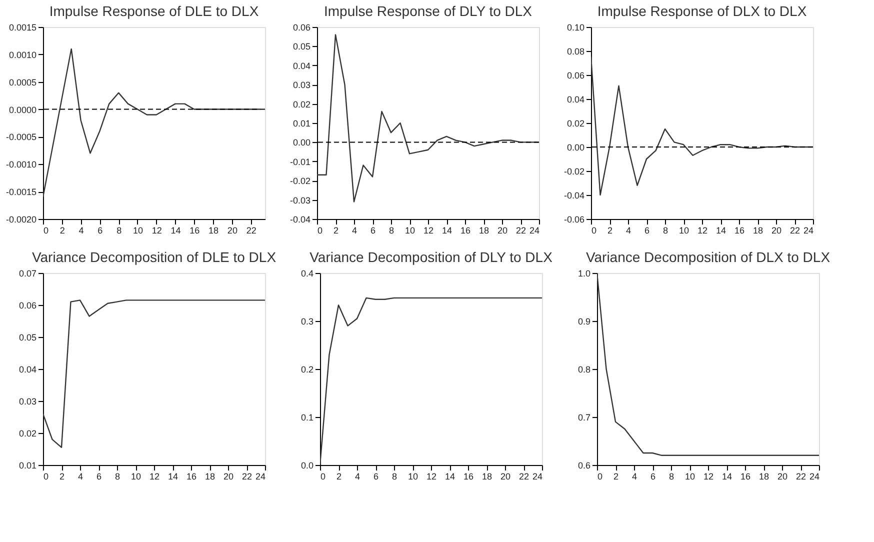 The image size is (874, 542). What do you see at coordinates (301, 85) in the screenshot?
I see `y-tick-label: 0.03` at bounding box center [301, 85].